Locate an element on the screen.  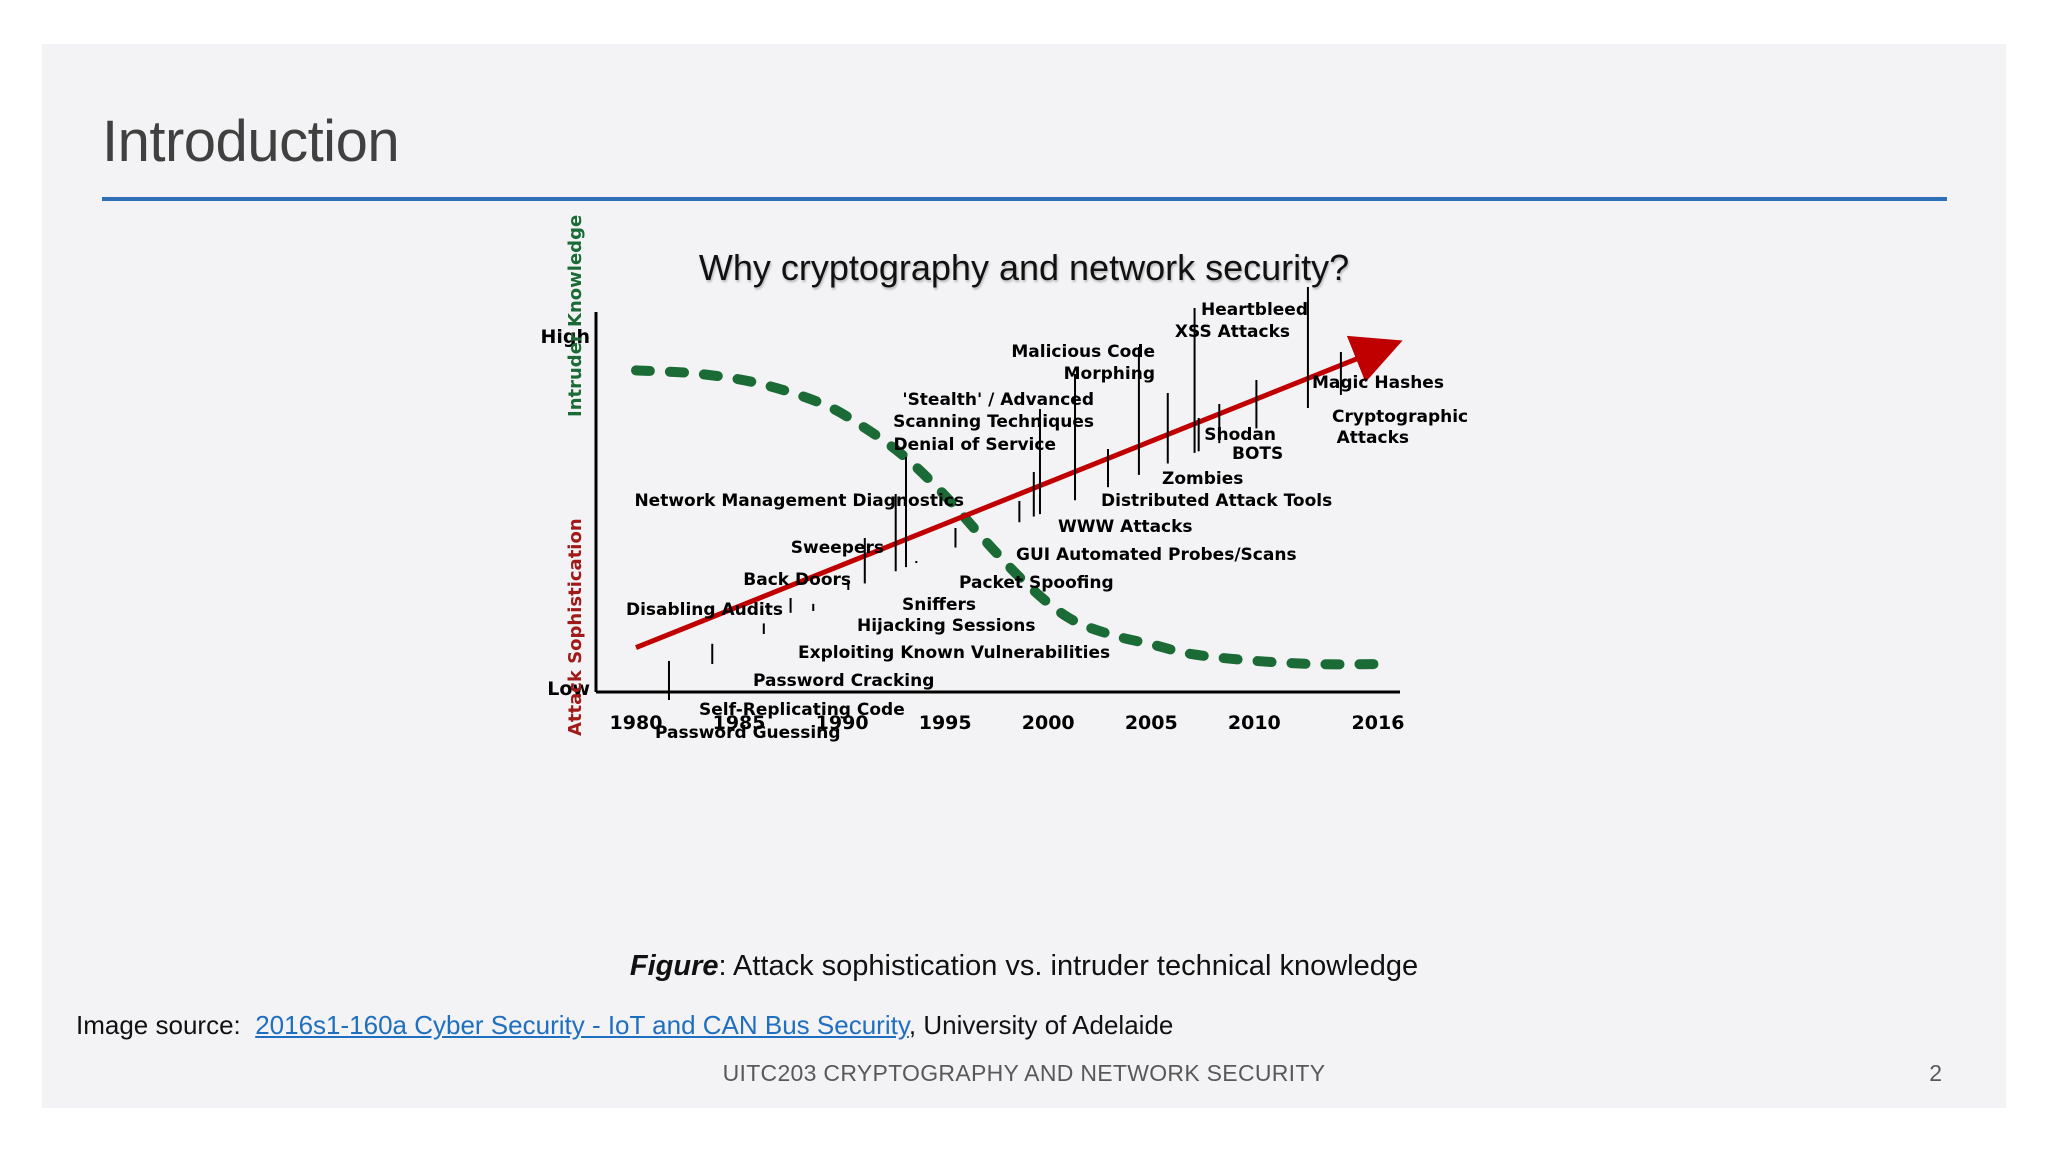
annotation-self-replicating-code: Self-Replicating Code is located at coordinates (802, 681).